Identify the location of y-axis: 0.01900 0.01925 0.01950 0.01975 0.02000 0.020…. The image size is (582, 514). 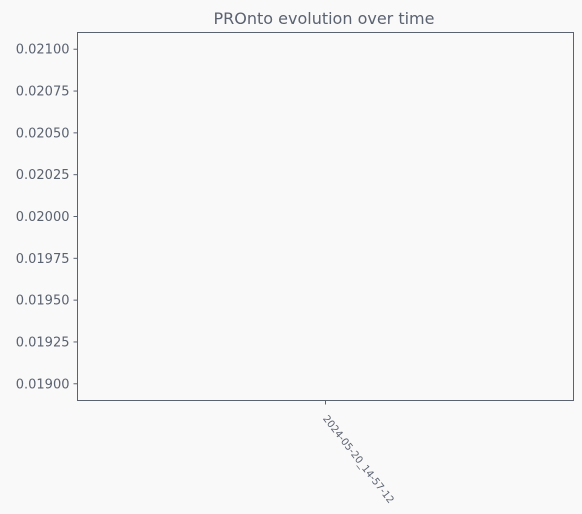
(47, 217).